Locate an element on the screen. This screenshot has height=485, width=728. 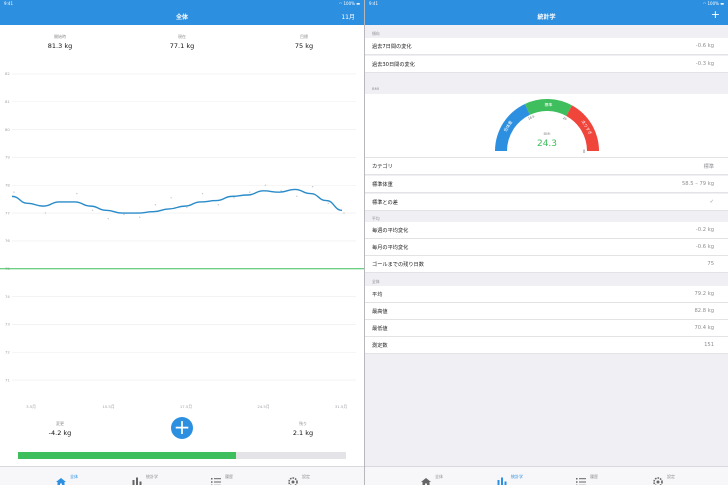
current-weight: 現在 77.1 kg is located at coordinates (182, 42).